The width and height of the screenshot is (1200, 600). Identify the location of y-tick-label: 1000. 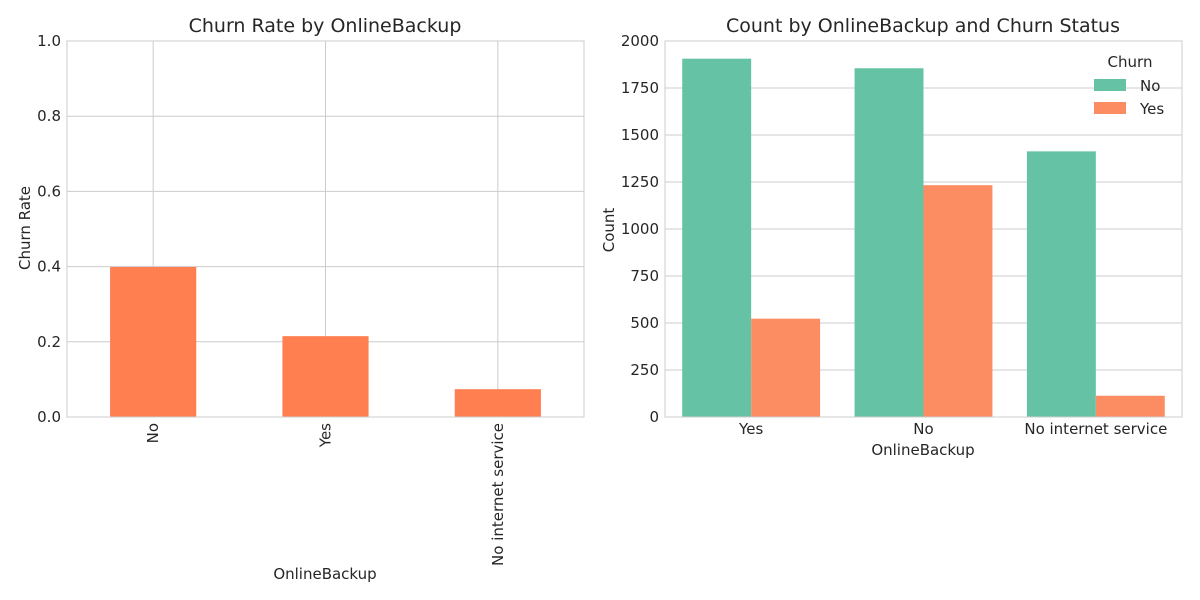
(640, 229).